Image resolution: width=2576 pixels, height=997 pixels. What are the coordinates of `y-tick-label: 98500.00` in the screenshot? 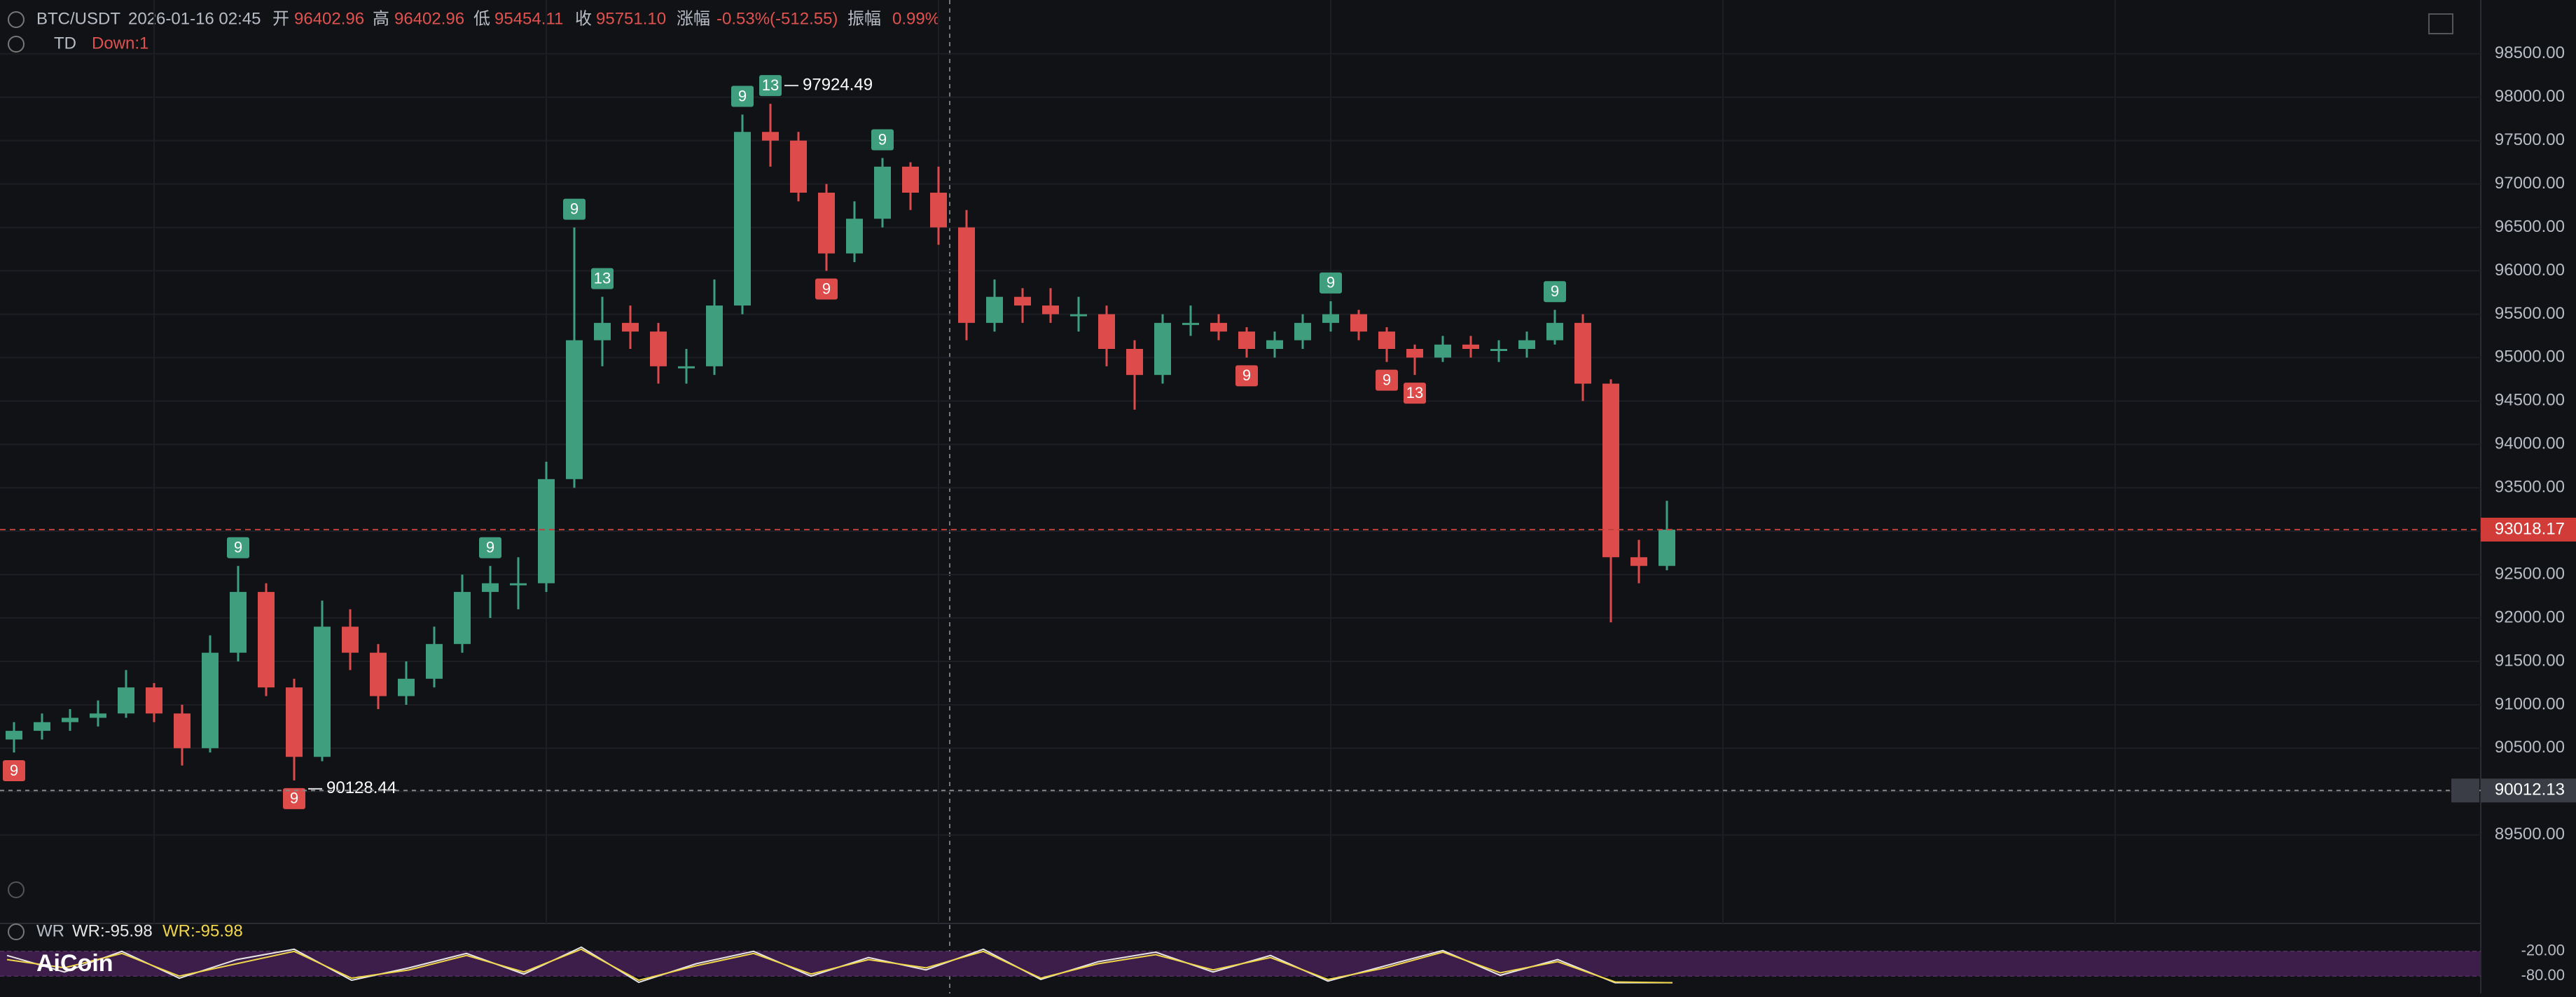 It's located at (2530, 52).